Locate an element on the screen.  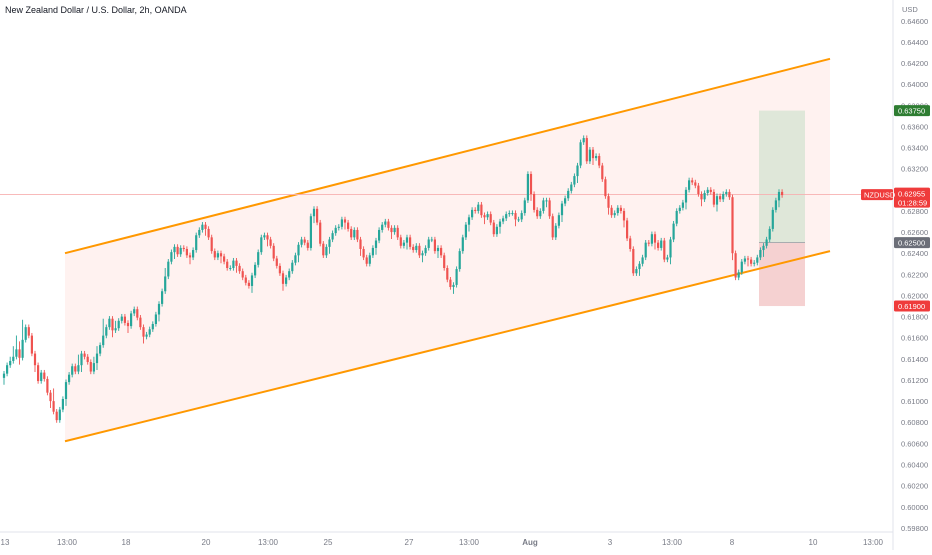
time-tick-label: 27 is located at coordinates (409, 542).